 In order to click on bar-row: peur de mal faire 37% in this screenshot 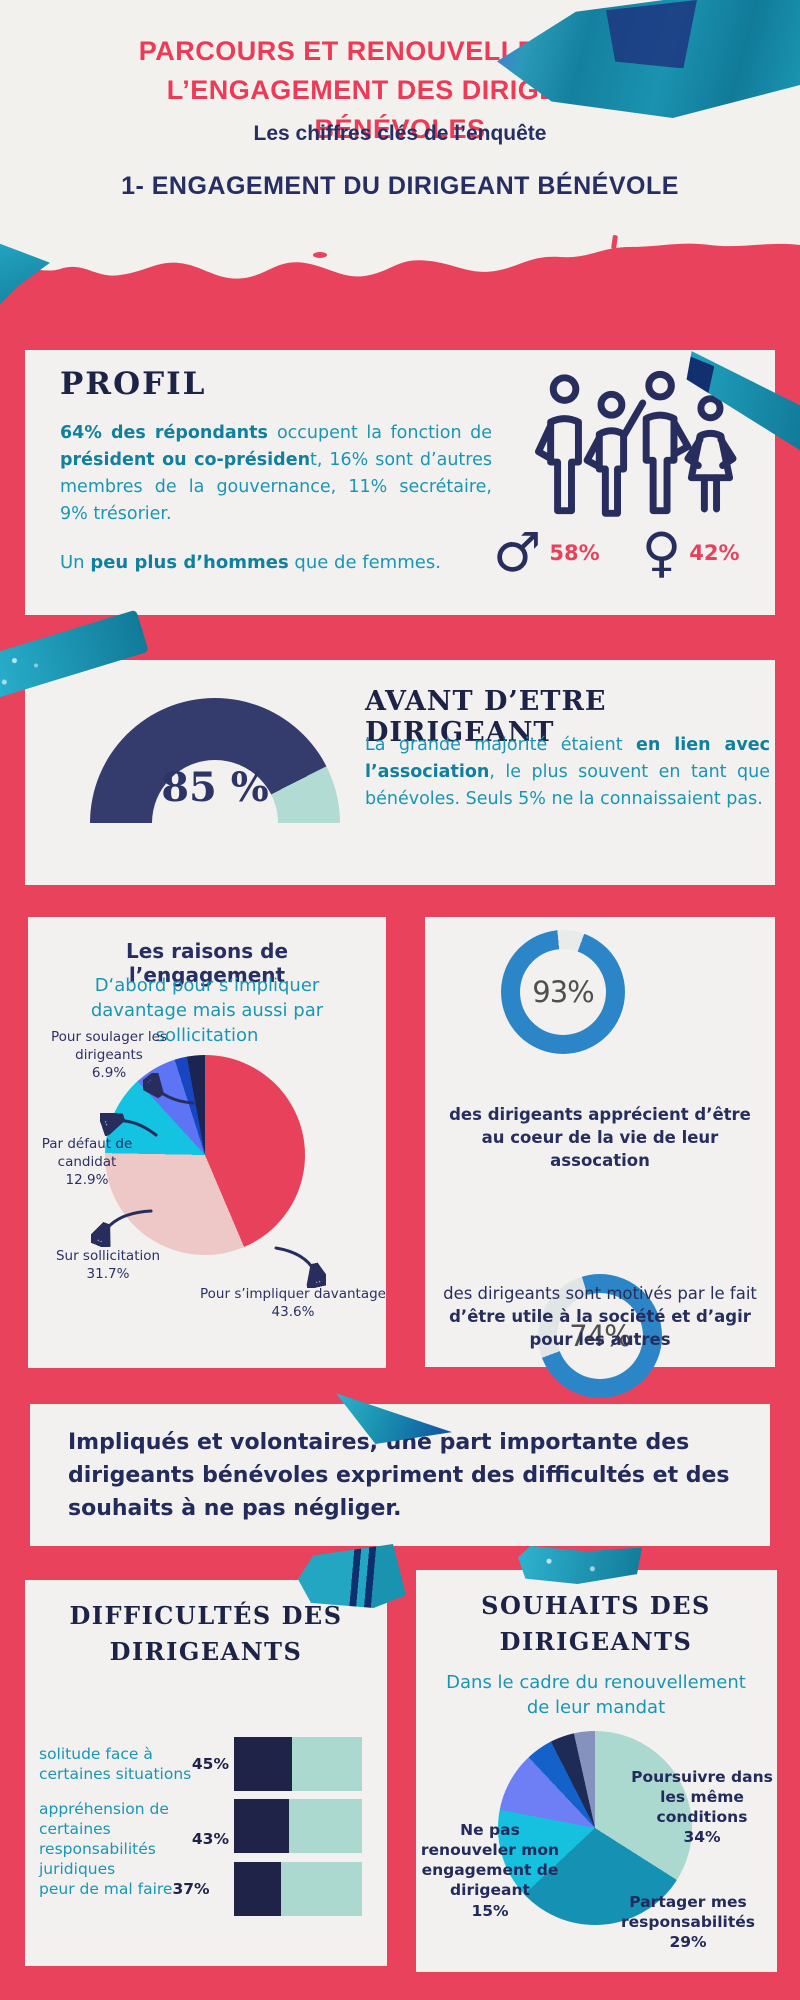, I will do `click(206, 1889)`.